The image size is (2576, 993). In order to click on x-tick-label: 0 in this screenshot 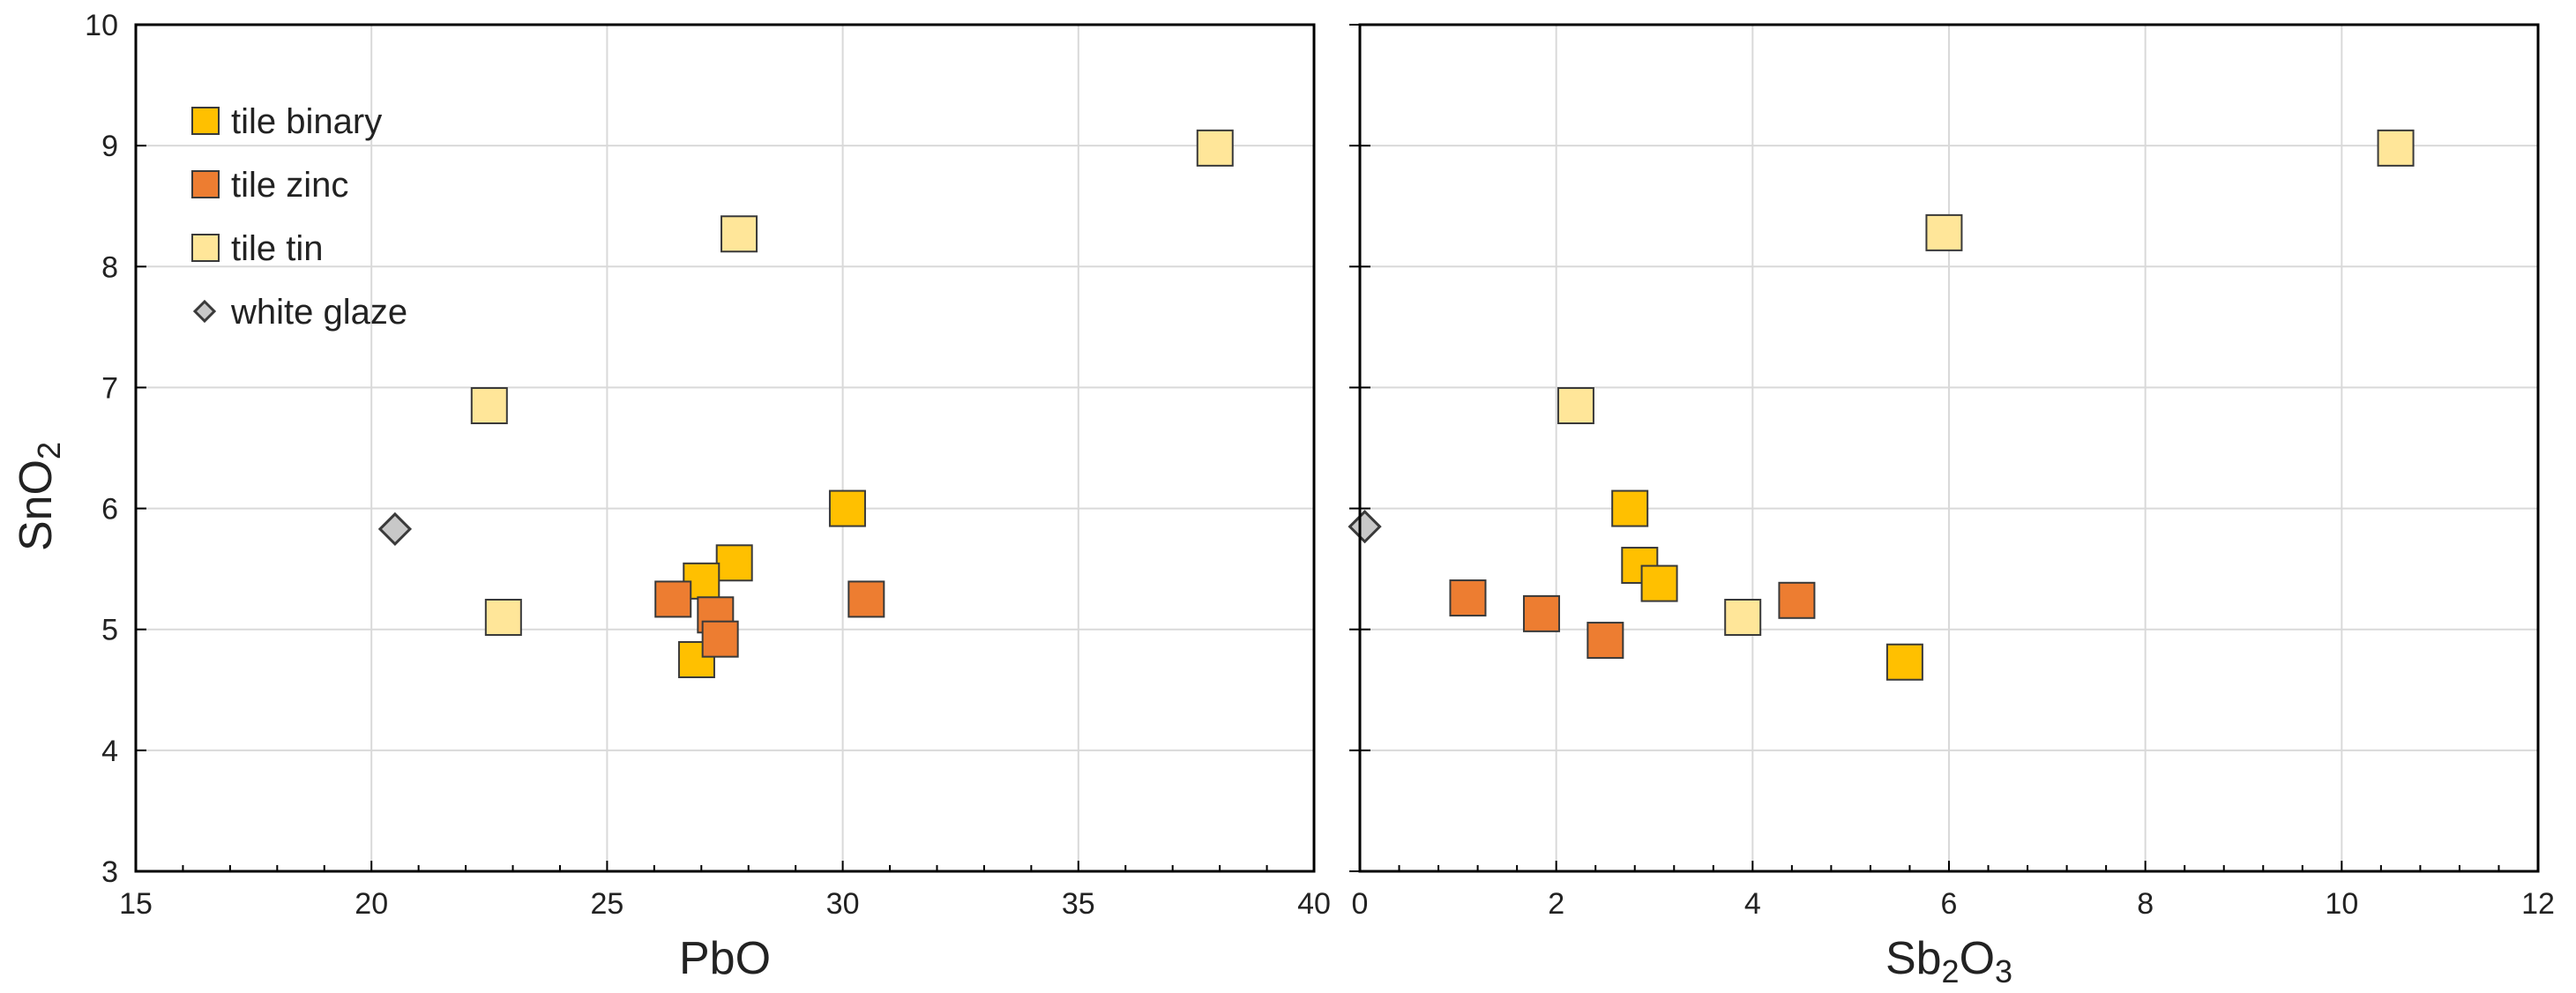, I will do `click(1360, 904)`.